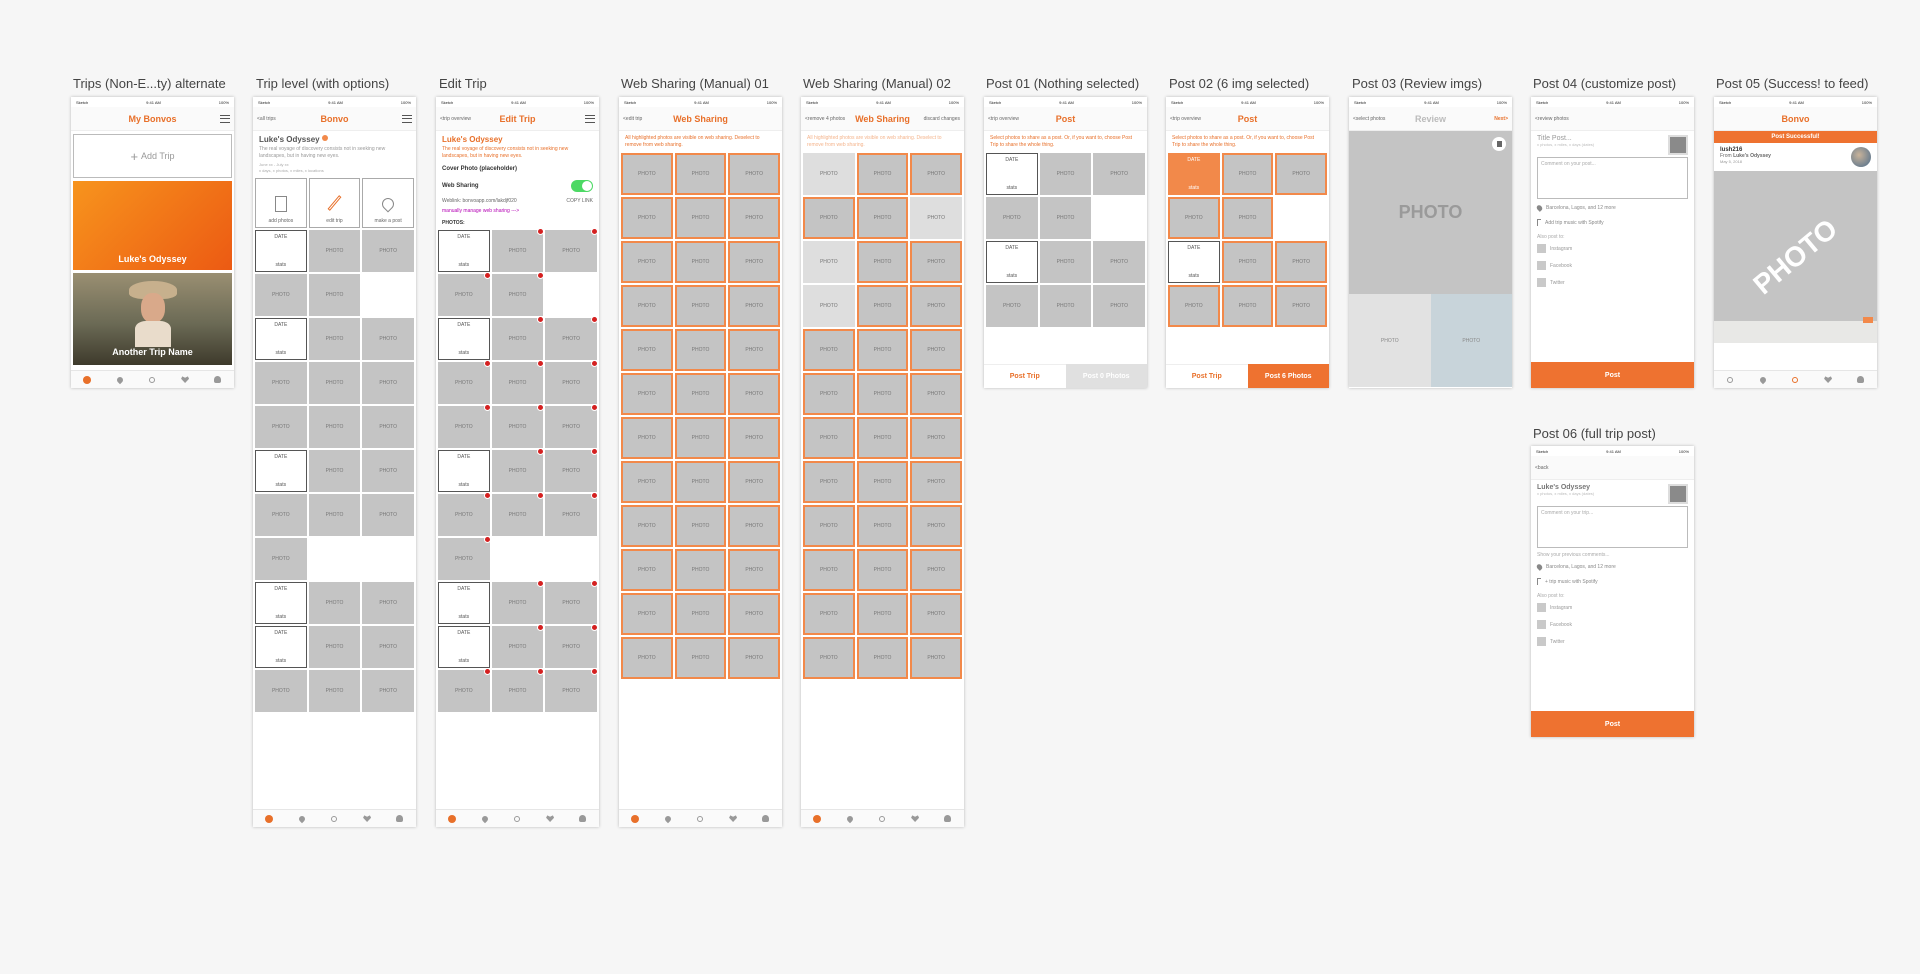 The width and height of the screenshot is (1920, 974). What do you see at coordinates (1499, 144) in the screenshot?
I see `trash-icon` at bounding box center [1499, 144].